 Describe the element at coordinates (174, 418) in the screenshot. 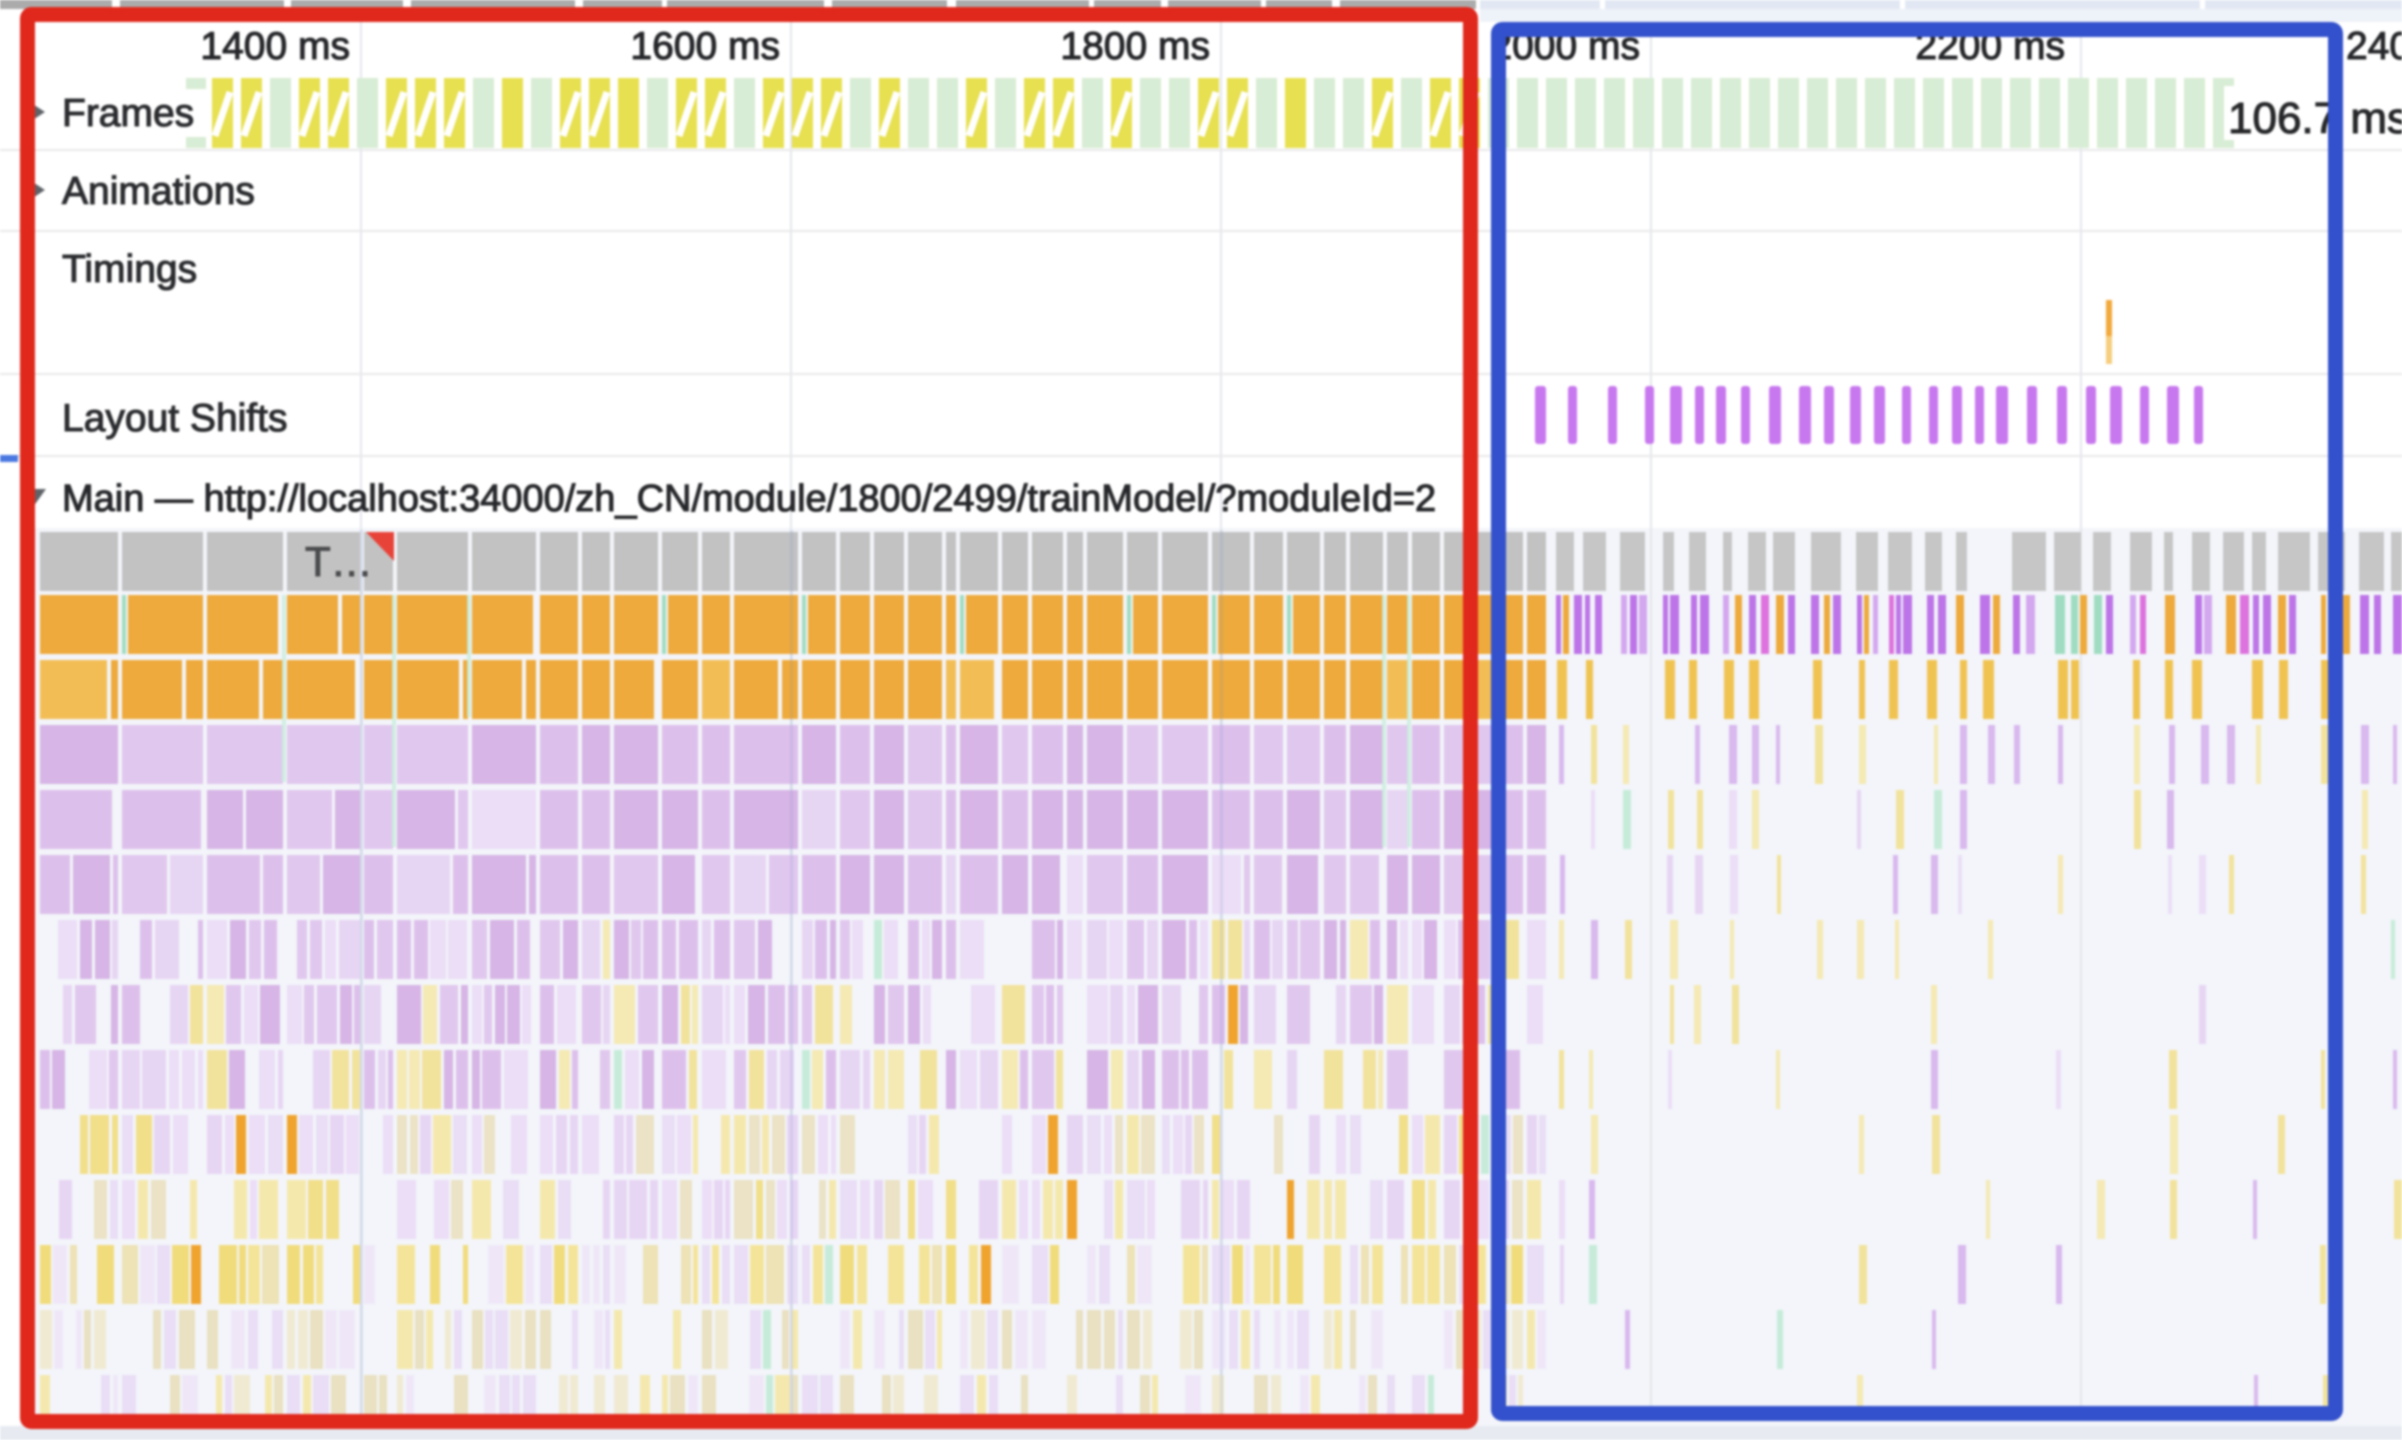

I see `svg-text: Layout Shifts` at that location.